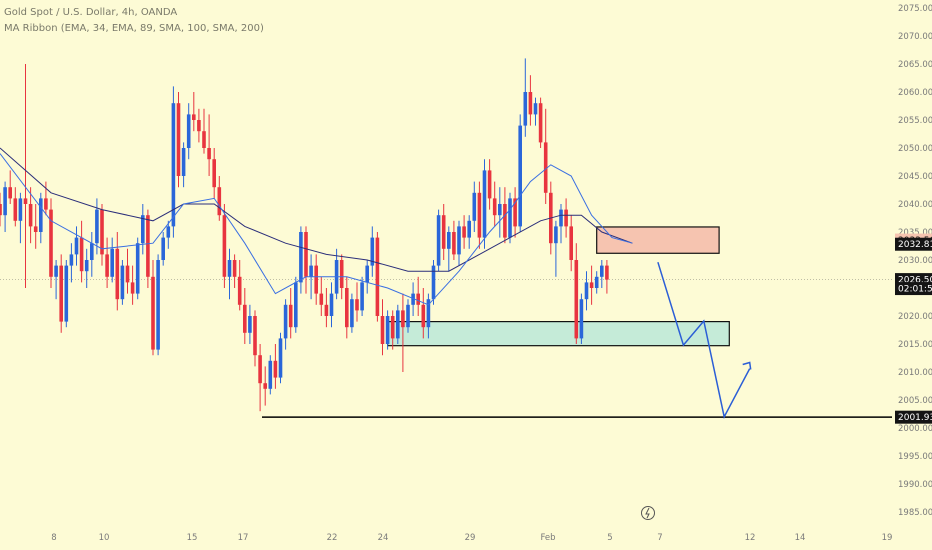  I want to click on x-tick-label: 17, so click(243, 538).